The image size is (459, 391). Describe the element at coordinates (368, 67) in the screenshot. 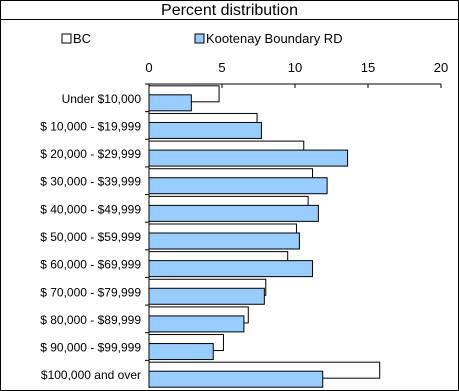

I see `x-tick-label: 15` at that location.